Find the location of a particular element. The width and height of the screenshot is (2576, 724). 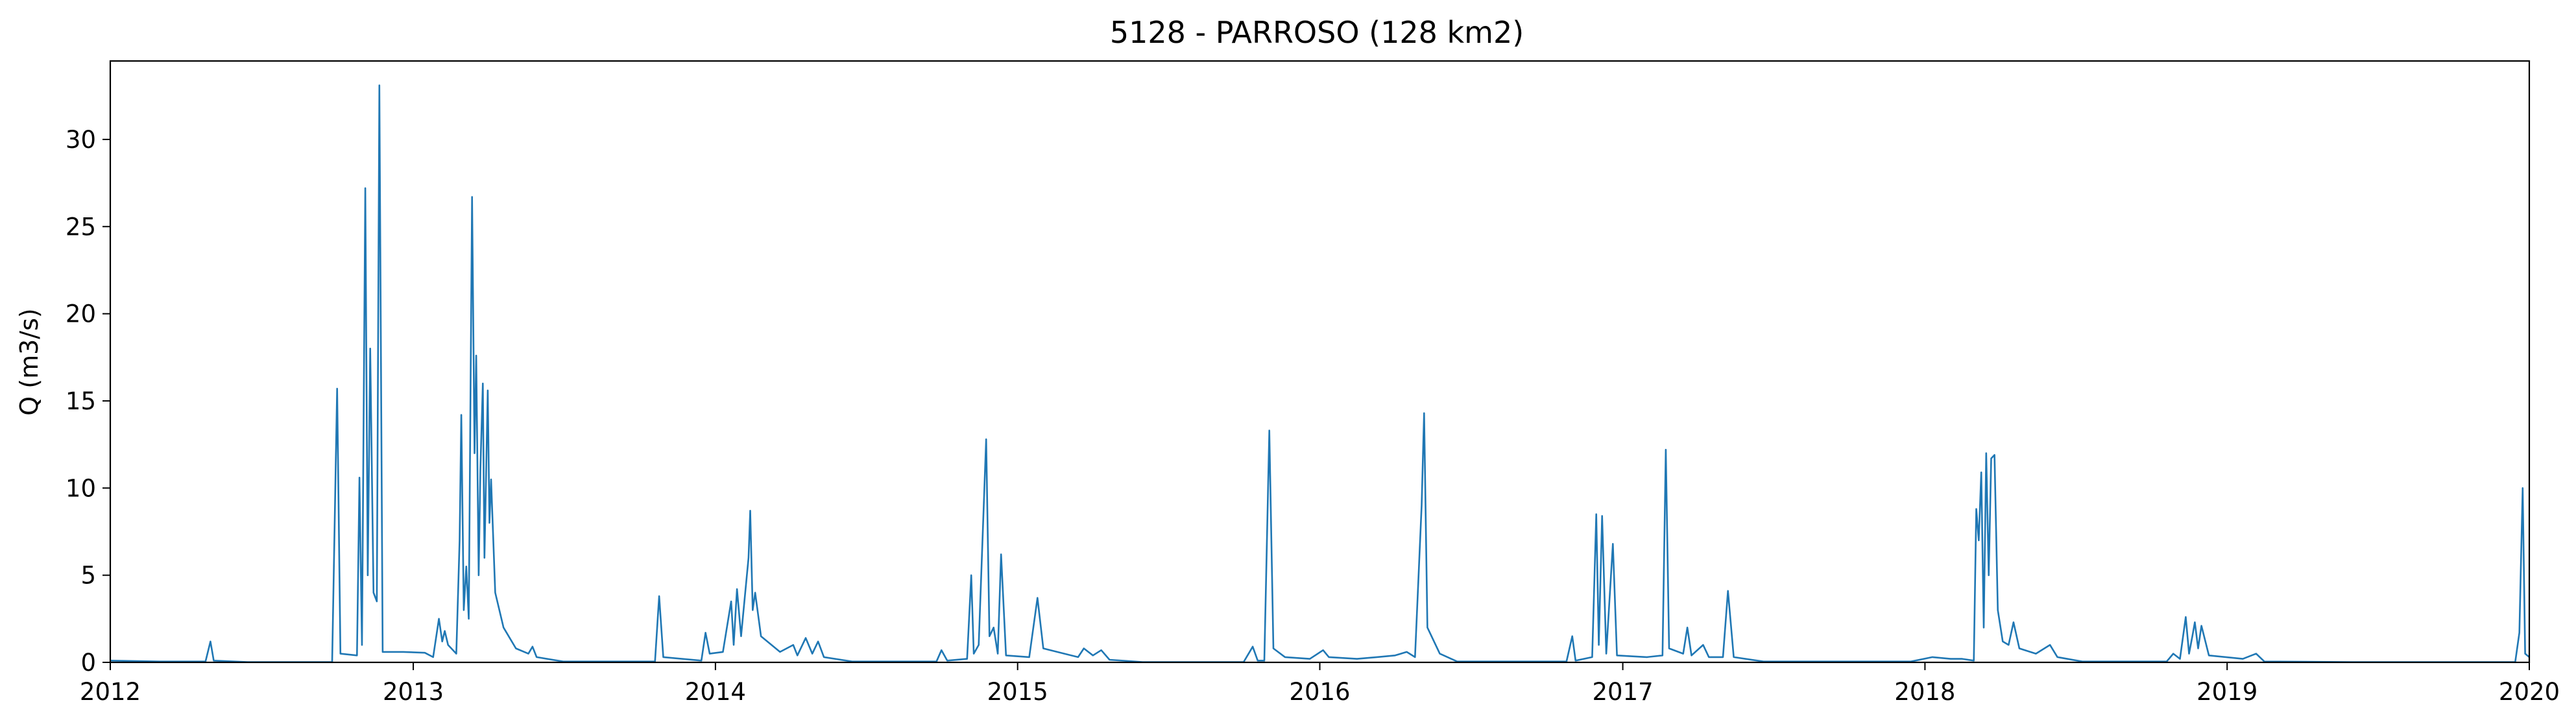

y-axis-label: Q (m3/s) is located at coordinates (29, 361).